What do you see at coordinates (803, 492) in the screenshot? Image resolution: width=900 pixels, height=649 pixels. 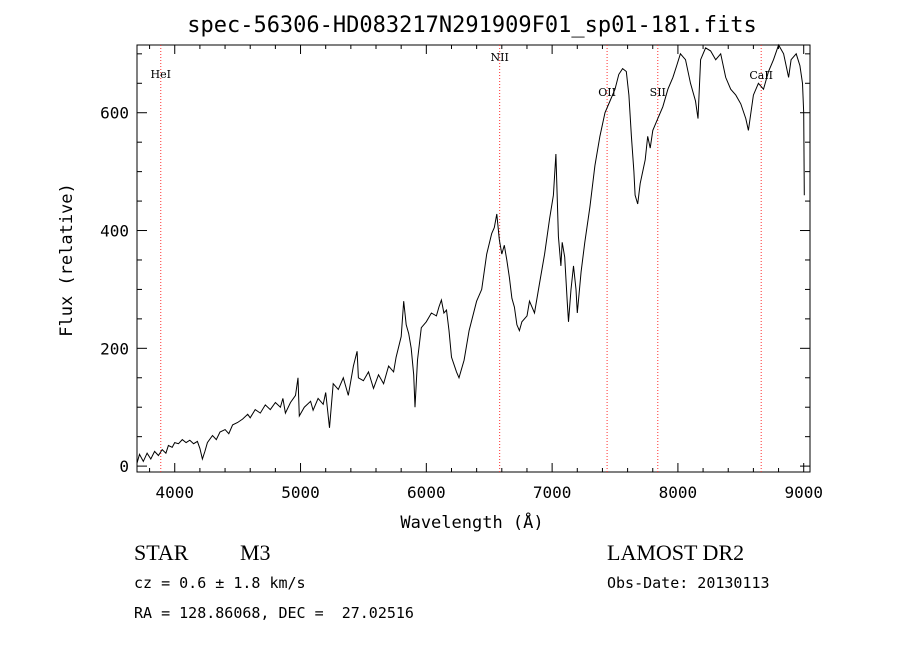 I see `x-tick-label: 9000` at bounding box center [803, 492].